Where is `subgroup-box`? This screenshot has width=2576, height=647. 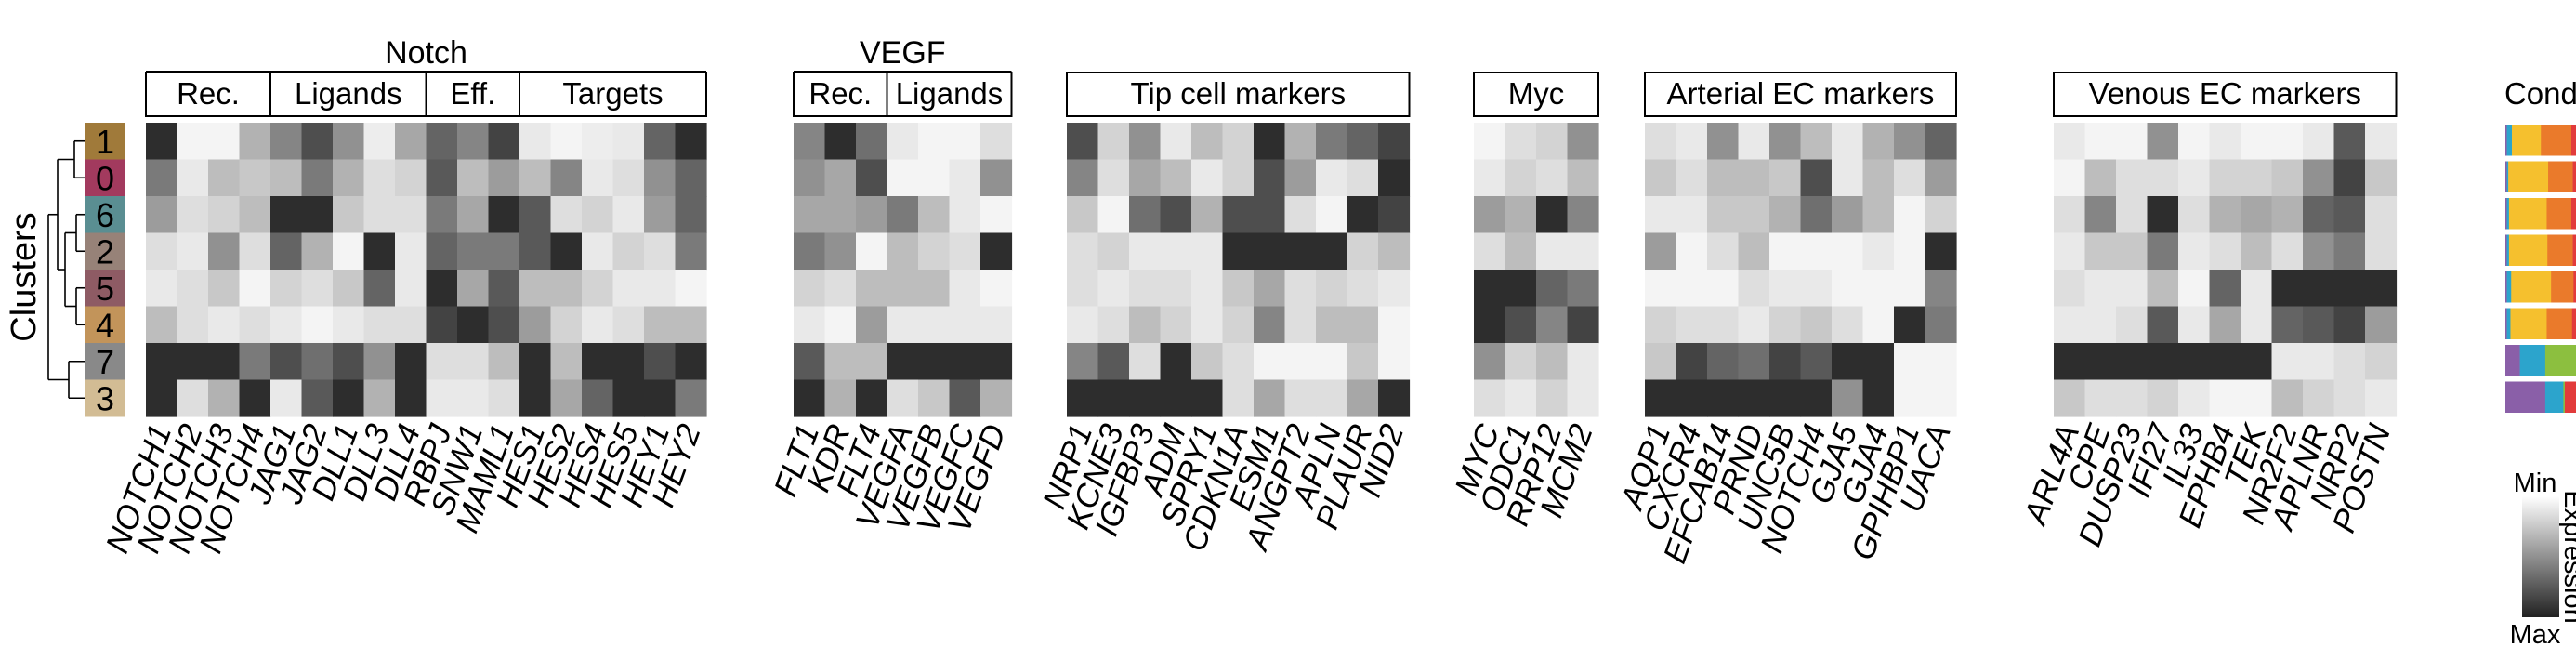 subgroup-box is located at coordinates (949, 94).